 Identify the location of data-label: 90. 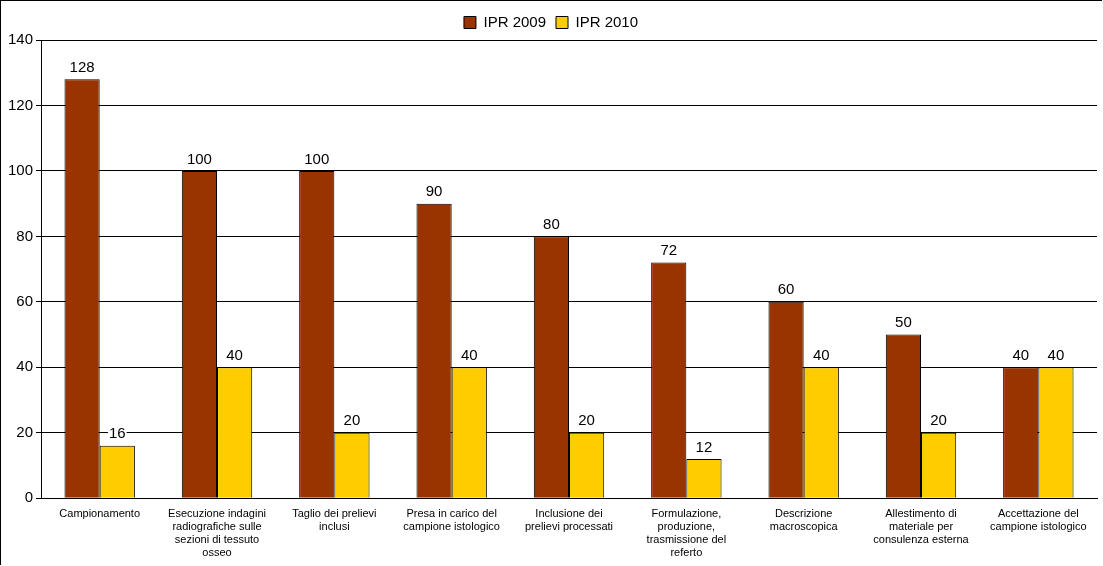
(434, 191).